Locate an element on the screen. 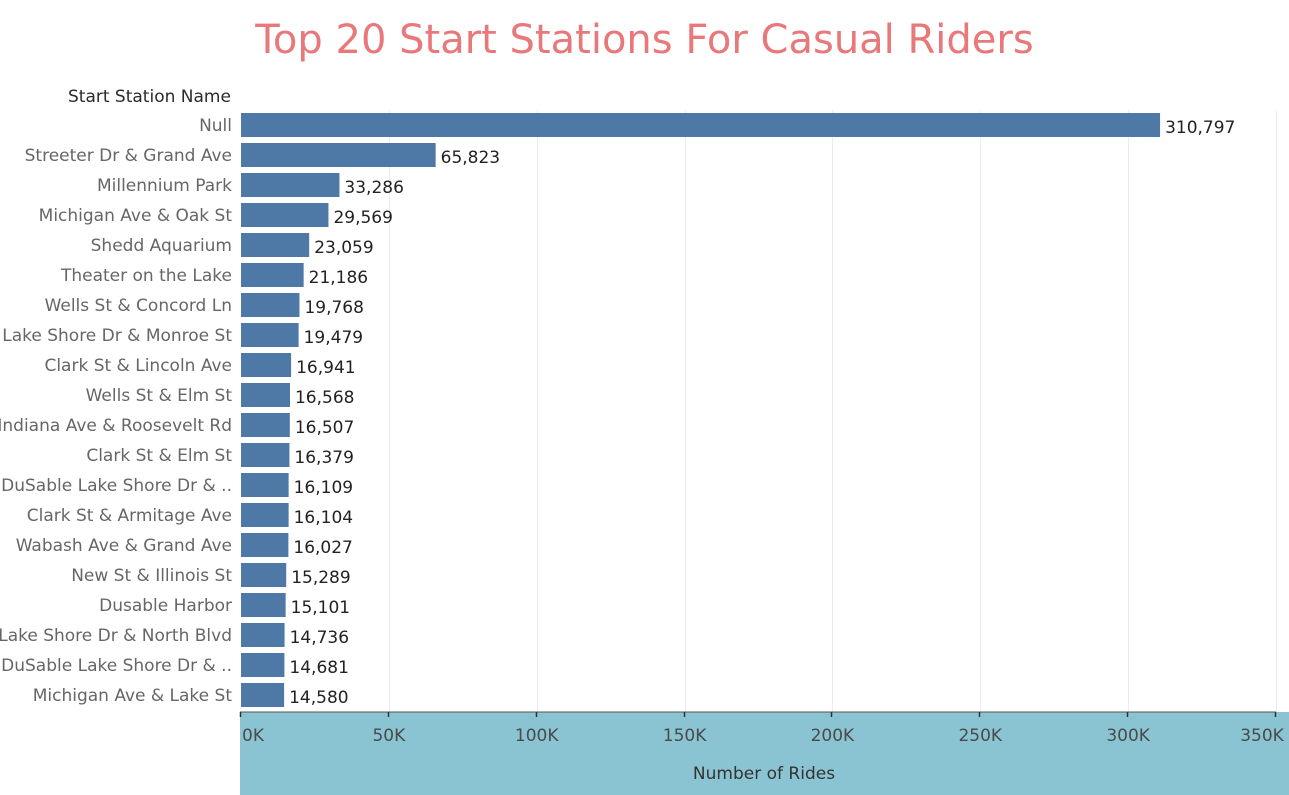  x-tick-label: 50K is located at coordinates (389, 736).